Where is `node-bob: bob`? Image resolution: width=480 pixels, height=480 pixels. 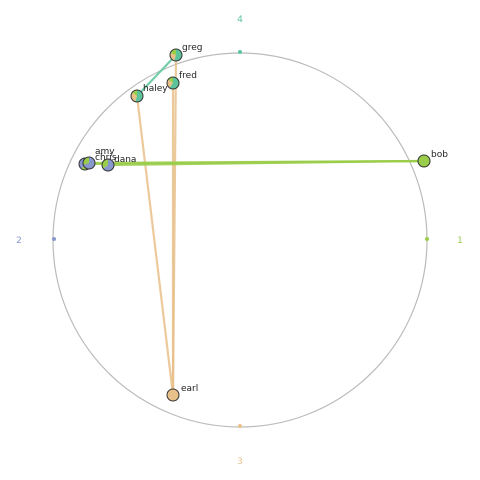
node-bob: bob is located at coordinates (432, 159).